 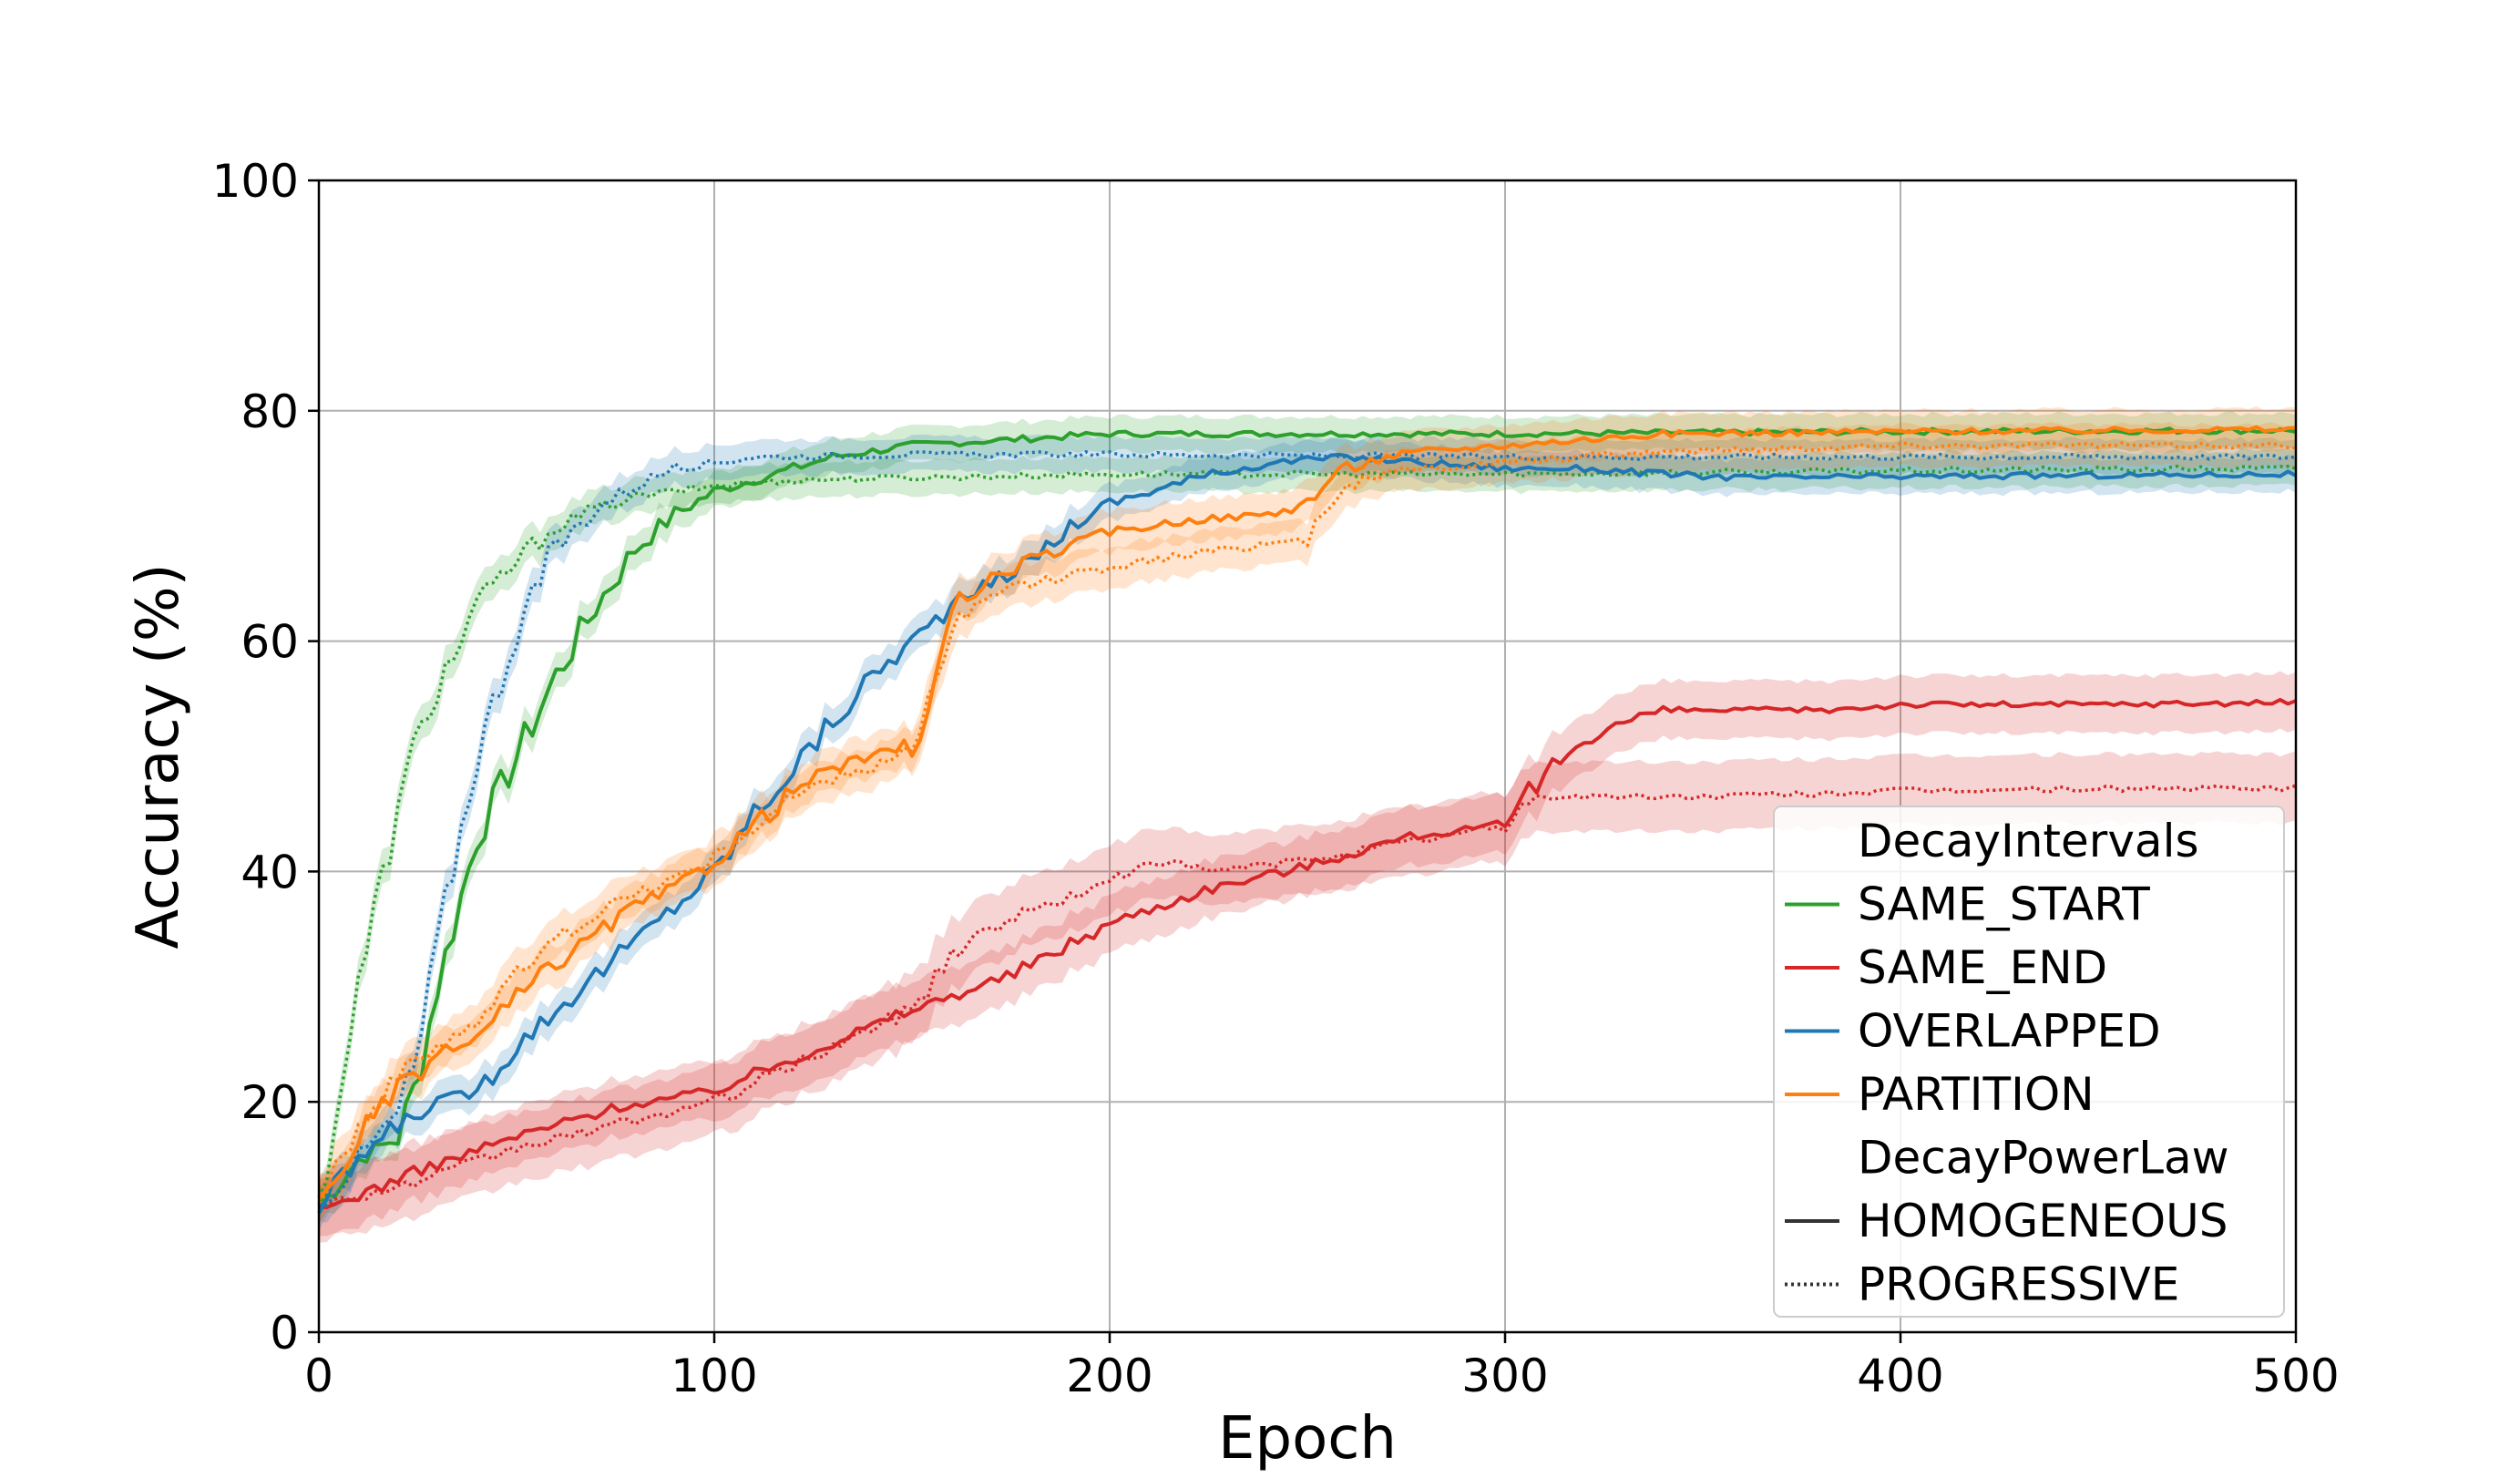 What do you see at coordinates (714, 1376) in the screenshot?
I see `x-tick-label: 100` at bounding box center [714, 1376].